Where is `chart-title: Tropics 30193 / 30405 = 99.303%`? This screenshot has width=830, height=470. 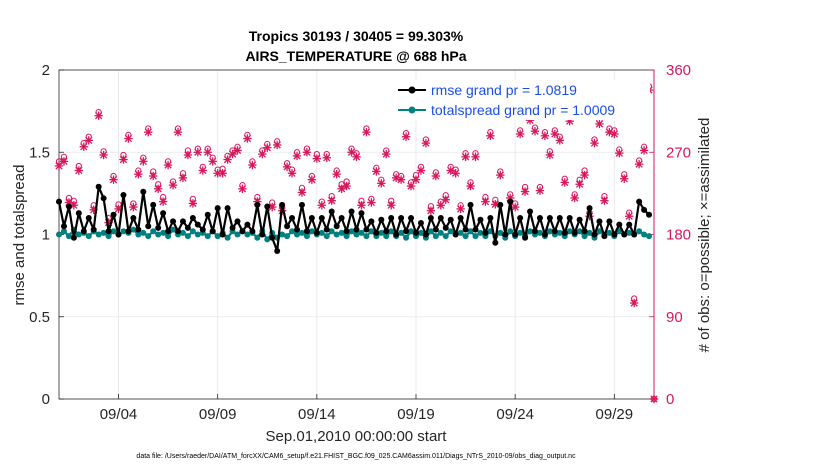 chart-title: Tropics 30193 / 30405 = 99.303% is located at coordinates (356, 36).